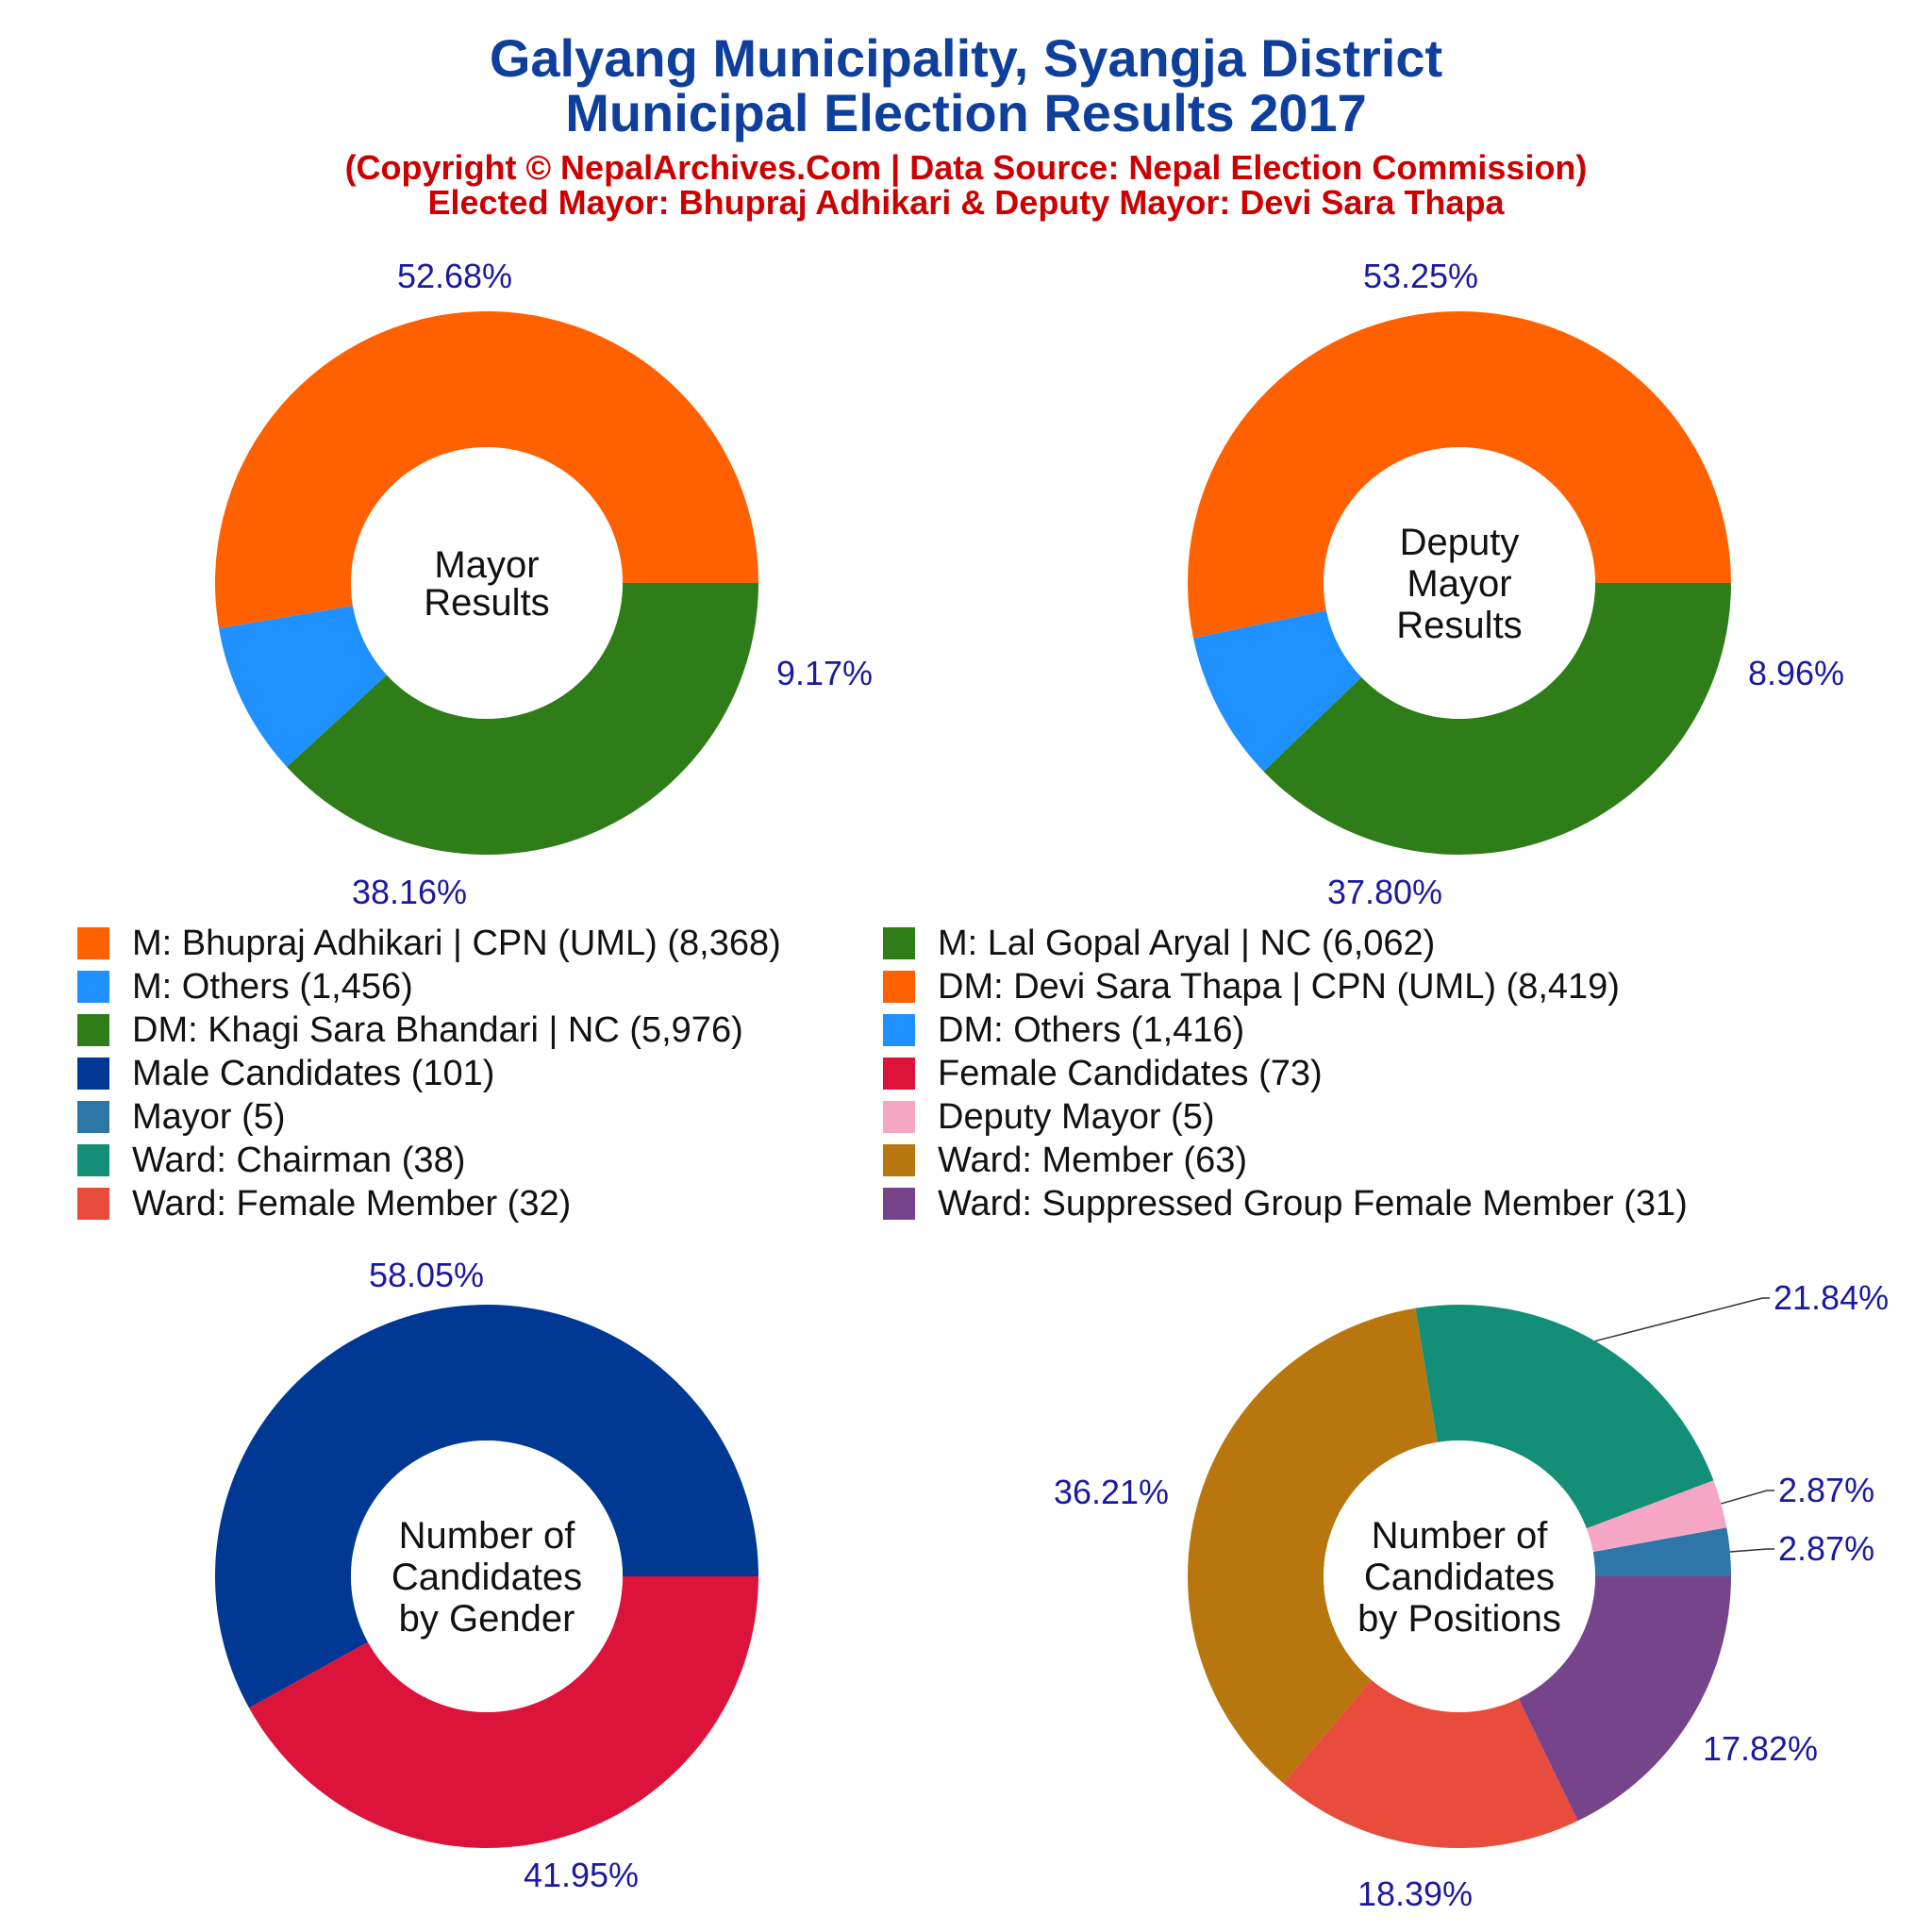  I want to click on legend-label: Deputy Mayor (5), so click(1076, 1117).